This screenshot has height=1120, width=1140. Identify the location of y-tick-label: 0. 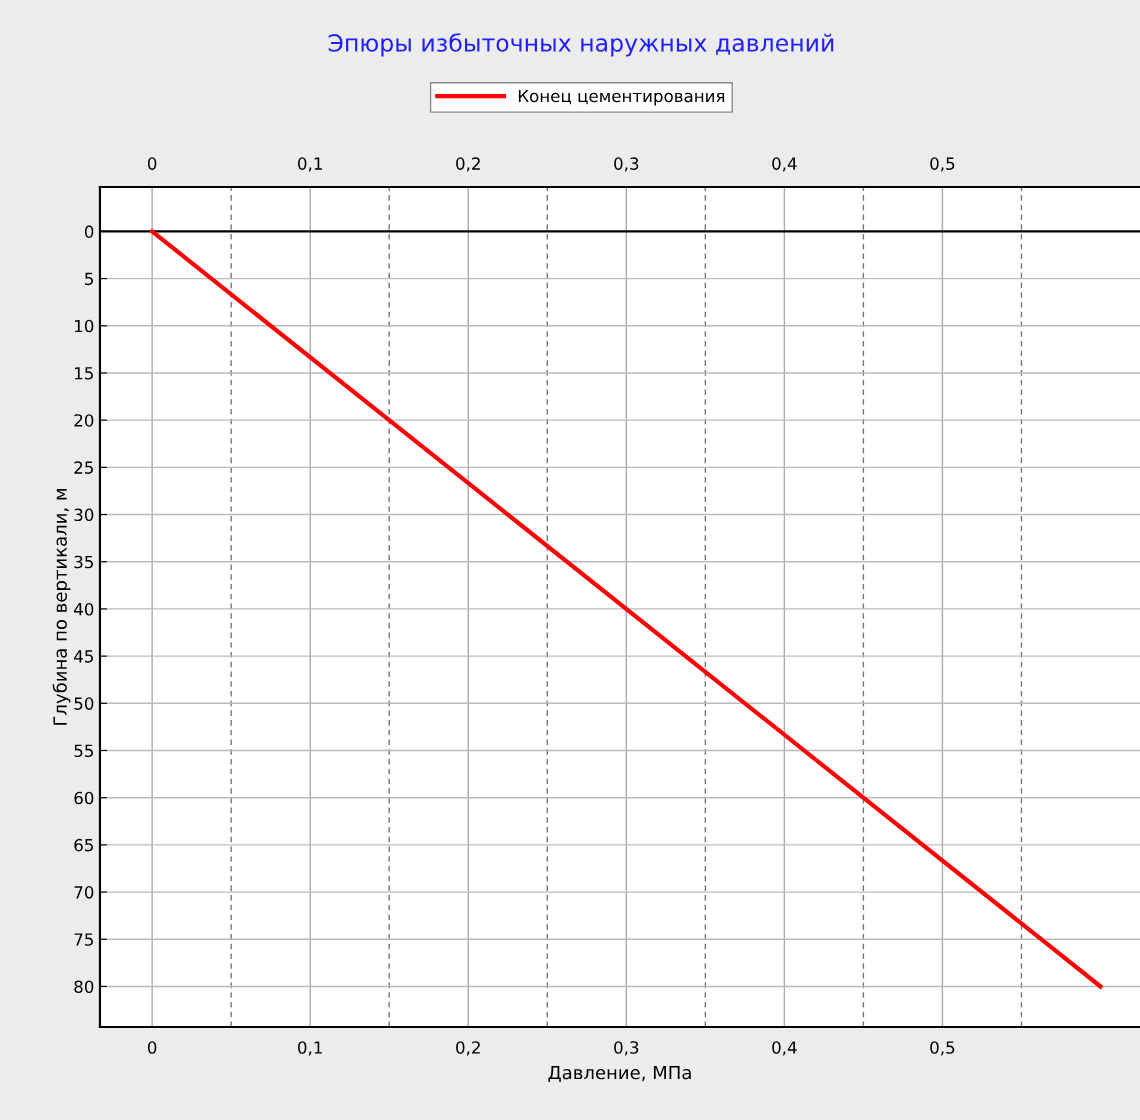
(89, 231).